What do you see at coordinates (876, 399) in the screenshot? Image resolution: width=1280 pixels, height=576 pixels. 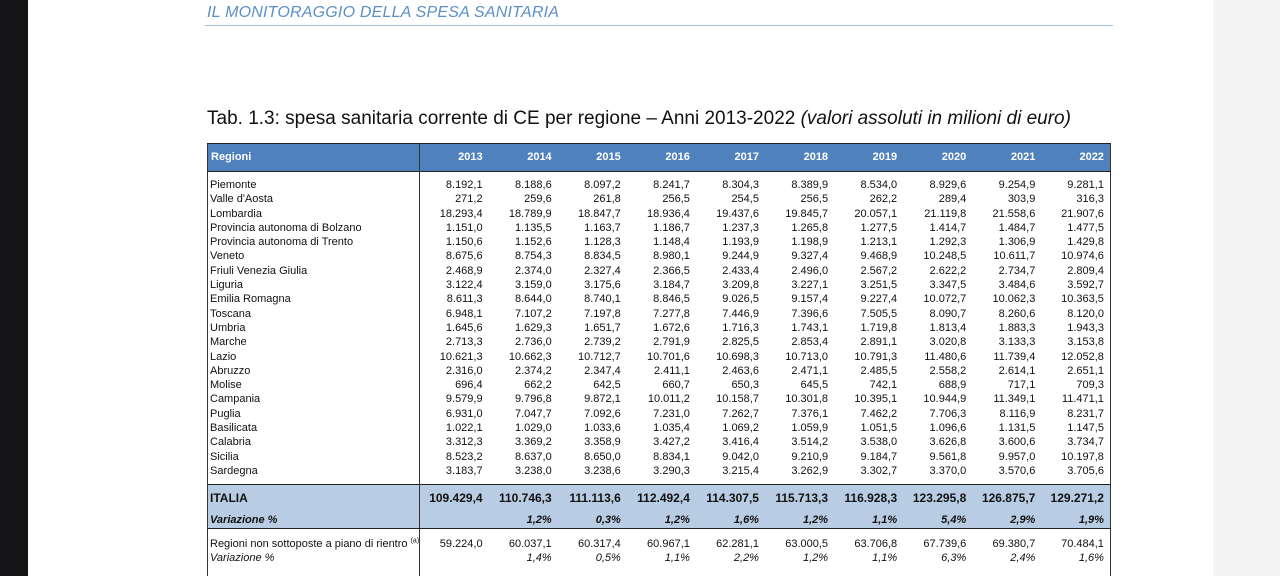 I see `region-value: 10.395,1` at bounding box center [876, 399].